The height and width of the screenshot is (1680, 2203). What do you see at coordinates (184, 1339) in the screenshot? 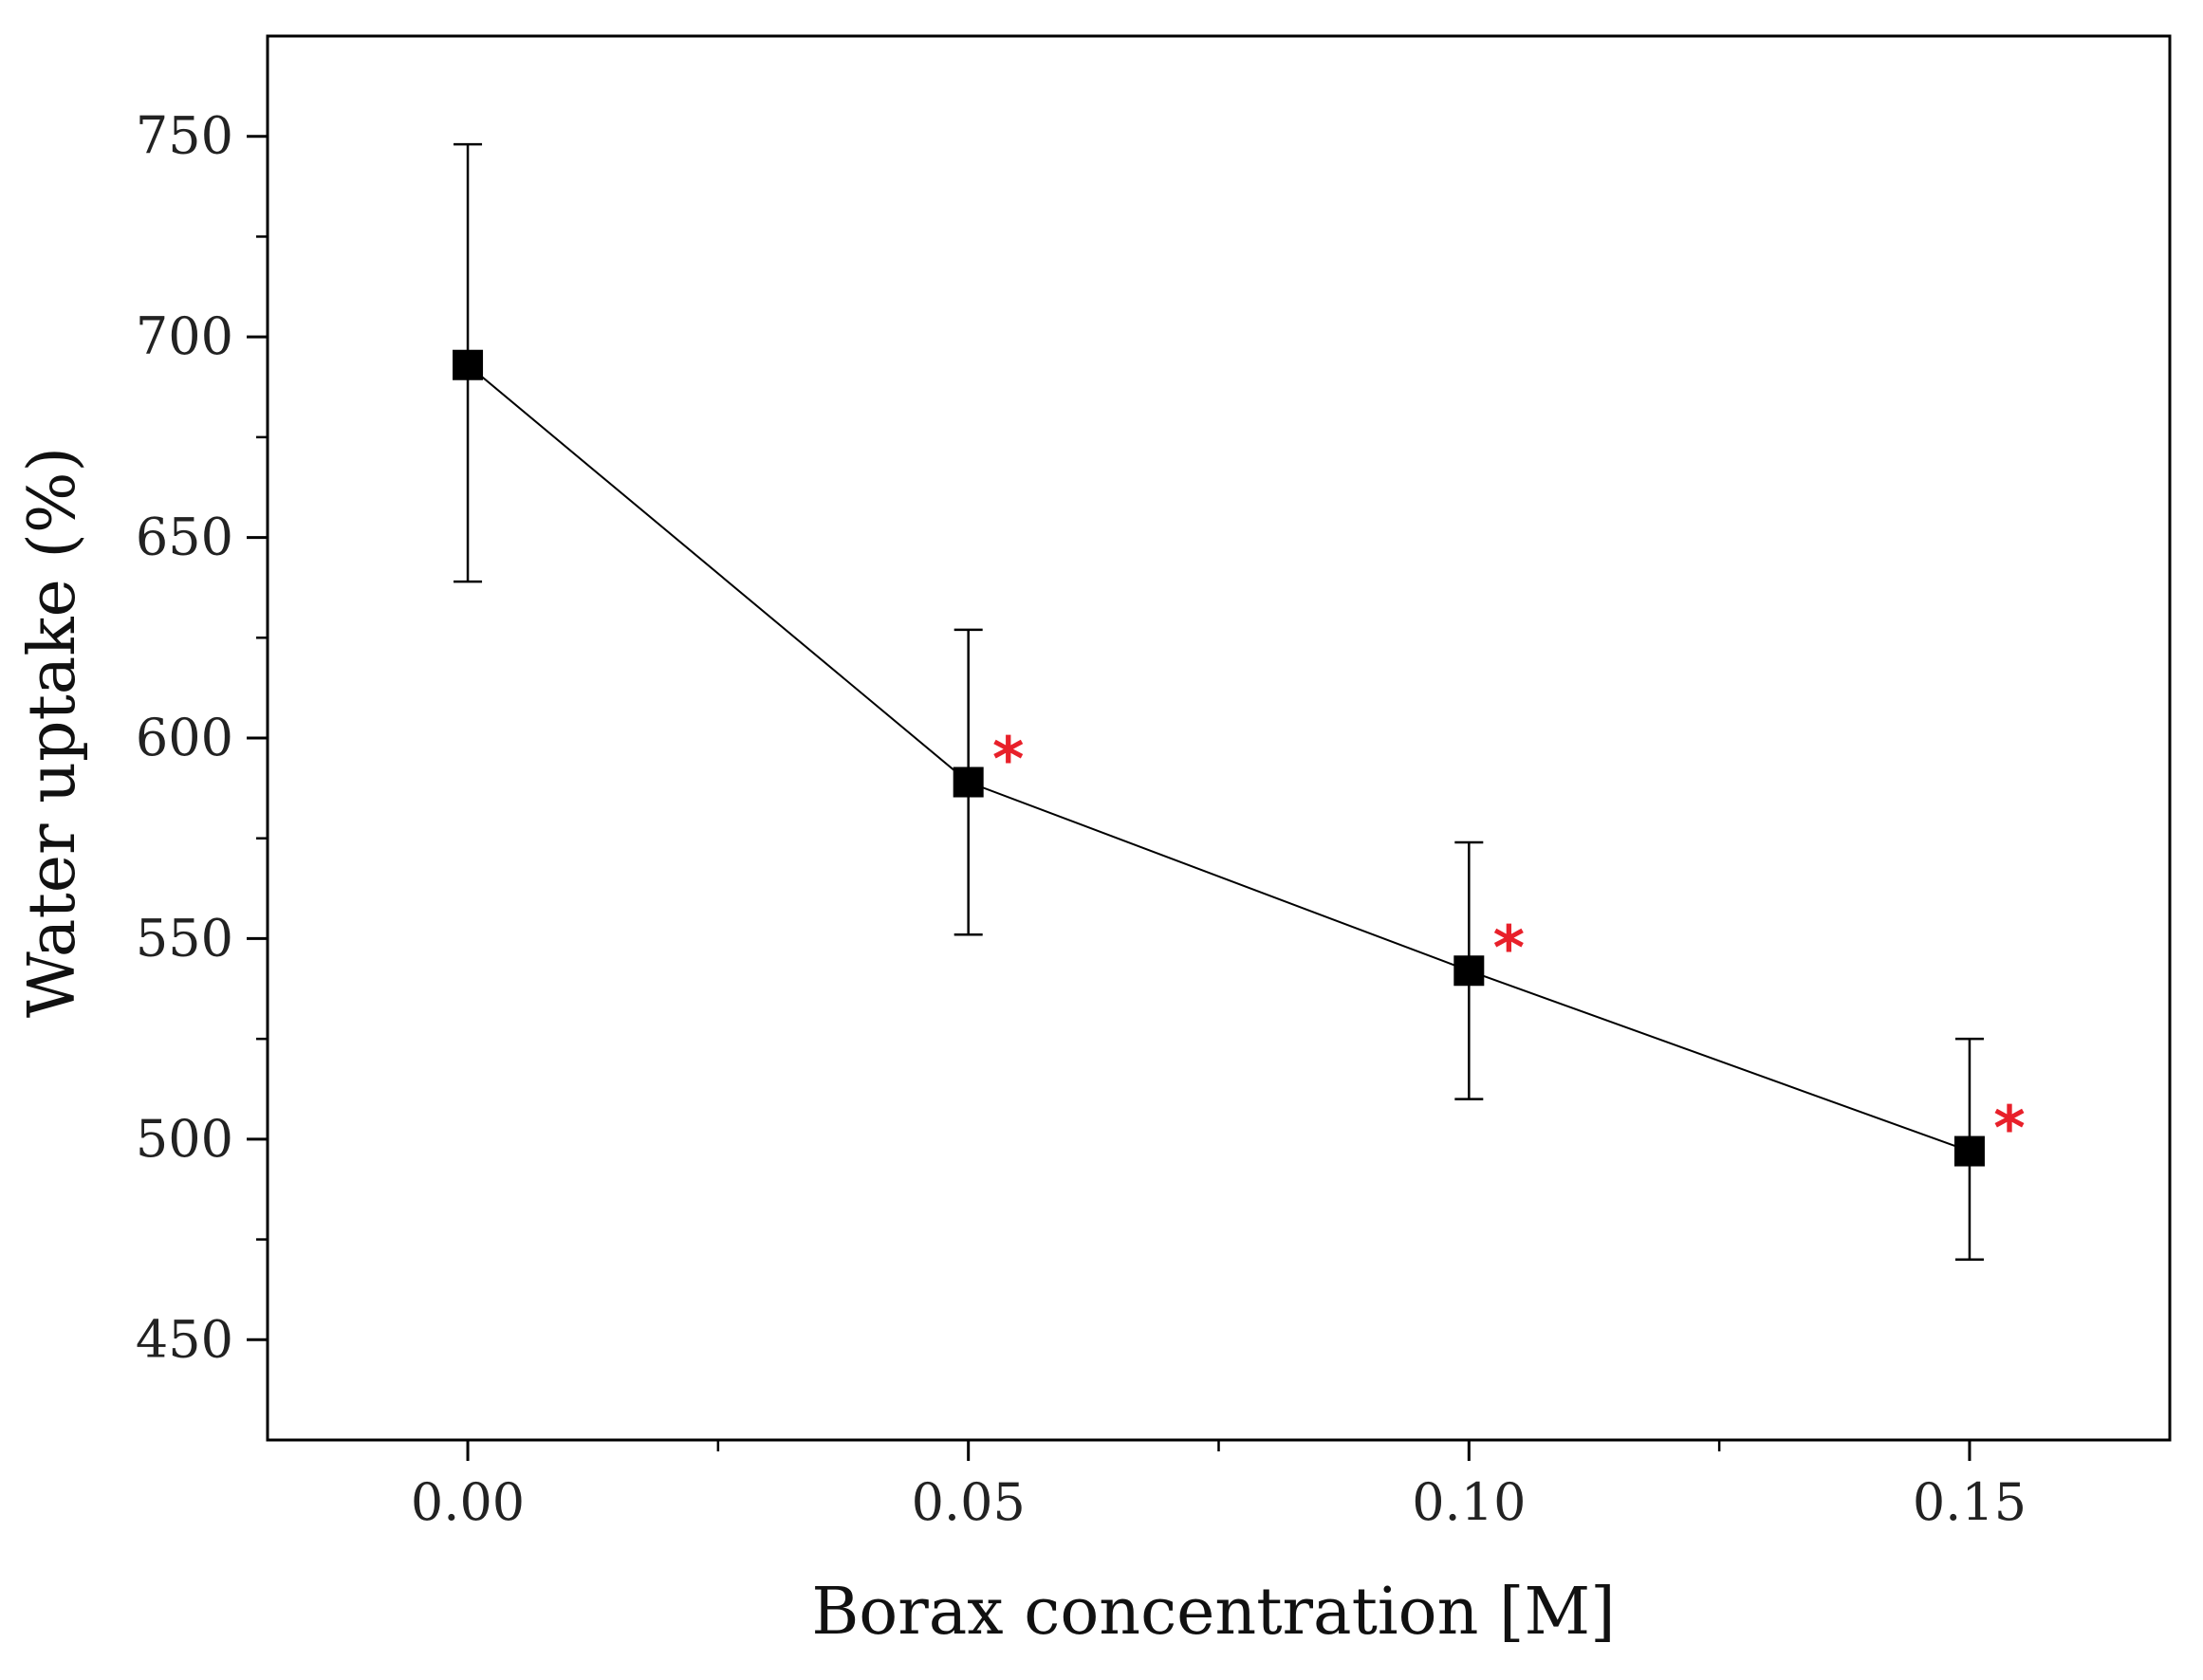
I see `y-tick-label: 450` at bounding box center [184, 1339].